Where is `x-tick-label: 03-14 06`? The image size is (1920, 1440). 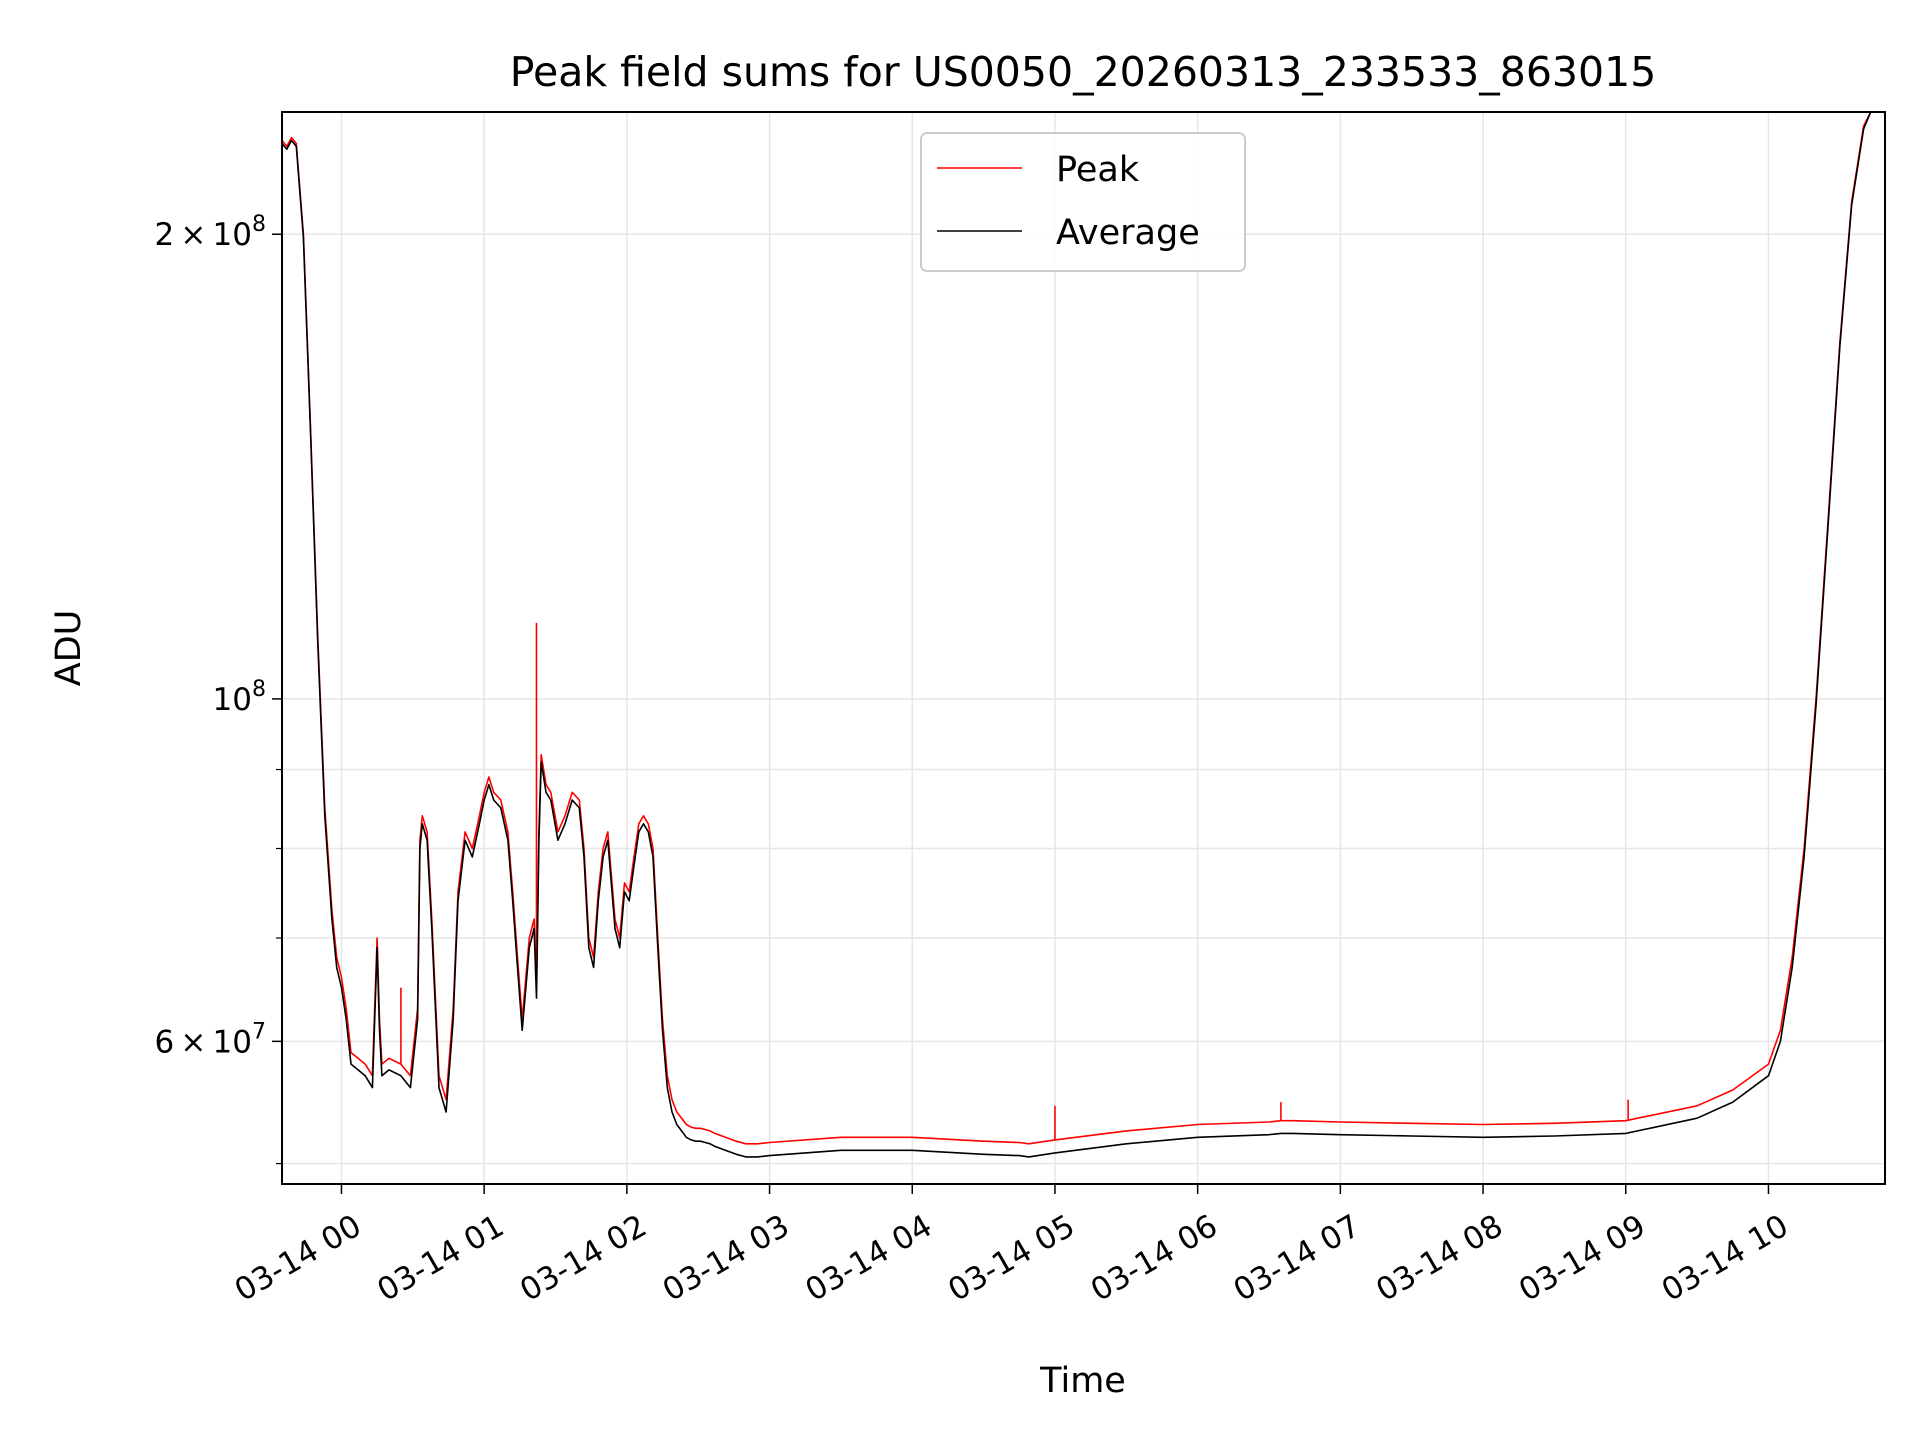 x-tick-label: 03-14 06 is located at coordinates (1154, 1258).